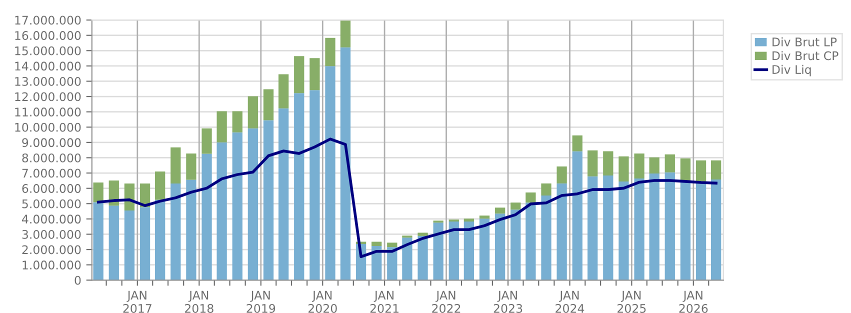 The width and height of the screenshot is (851, 313). I want to click on y-tick-label: 16.000.000, so click(48, 35).